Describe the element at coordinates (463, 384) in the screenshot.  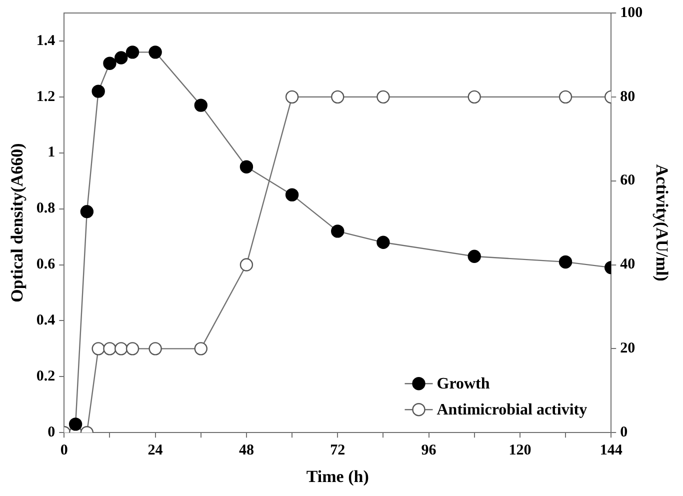
I see `legend-label: Growth` at that location.